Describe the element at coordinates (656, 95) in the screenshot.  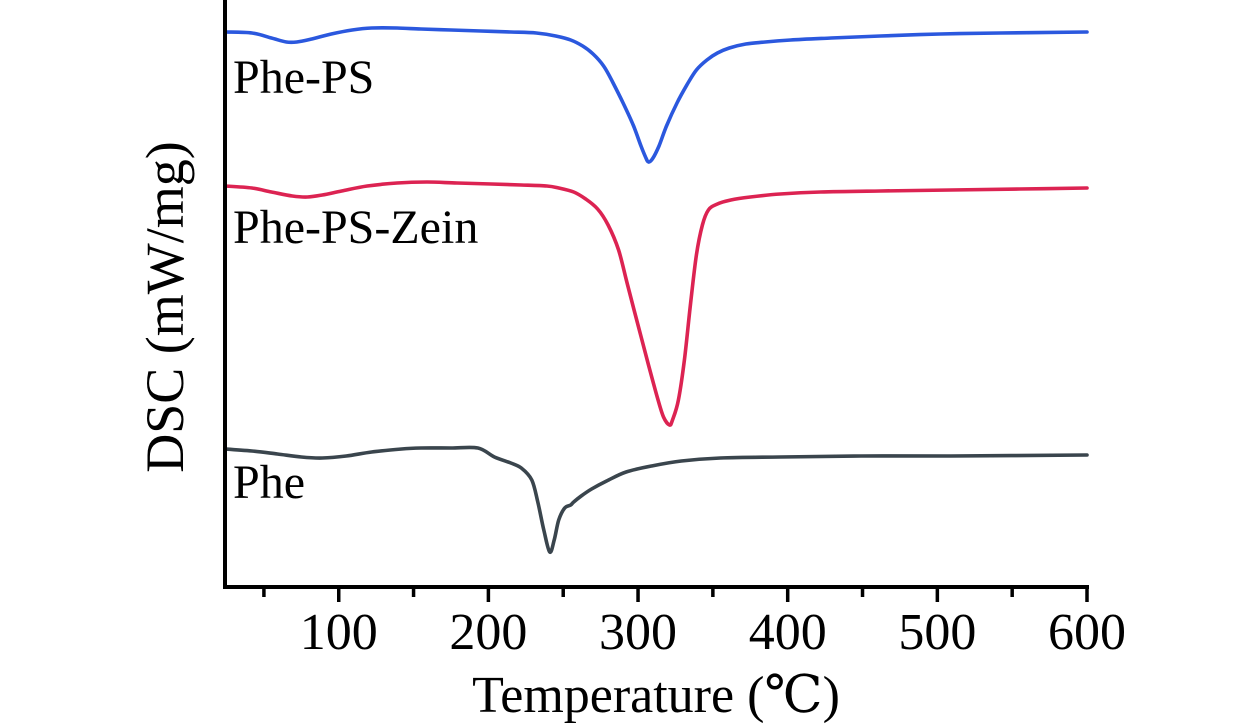
I see `curve-phe-ps` at that location.